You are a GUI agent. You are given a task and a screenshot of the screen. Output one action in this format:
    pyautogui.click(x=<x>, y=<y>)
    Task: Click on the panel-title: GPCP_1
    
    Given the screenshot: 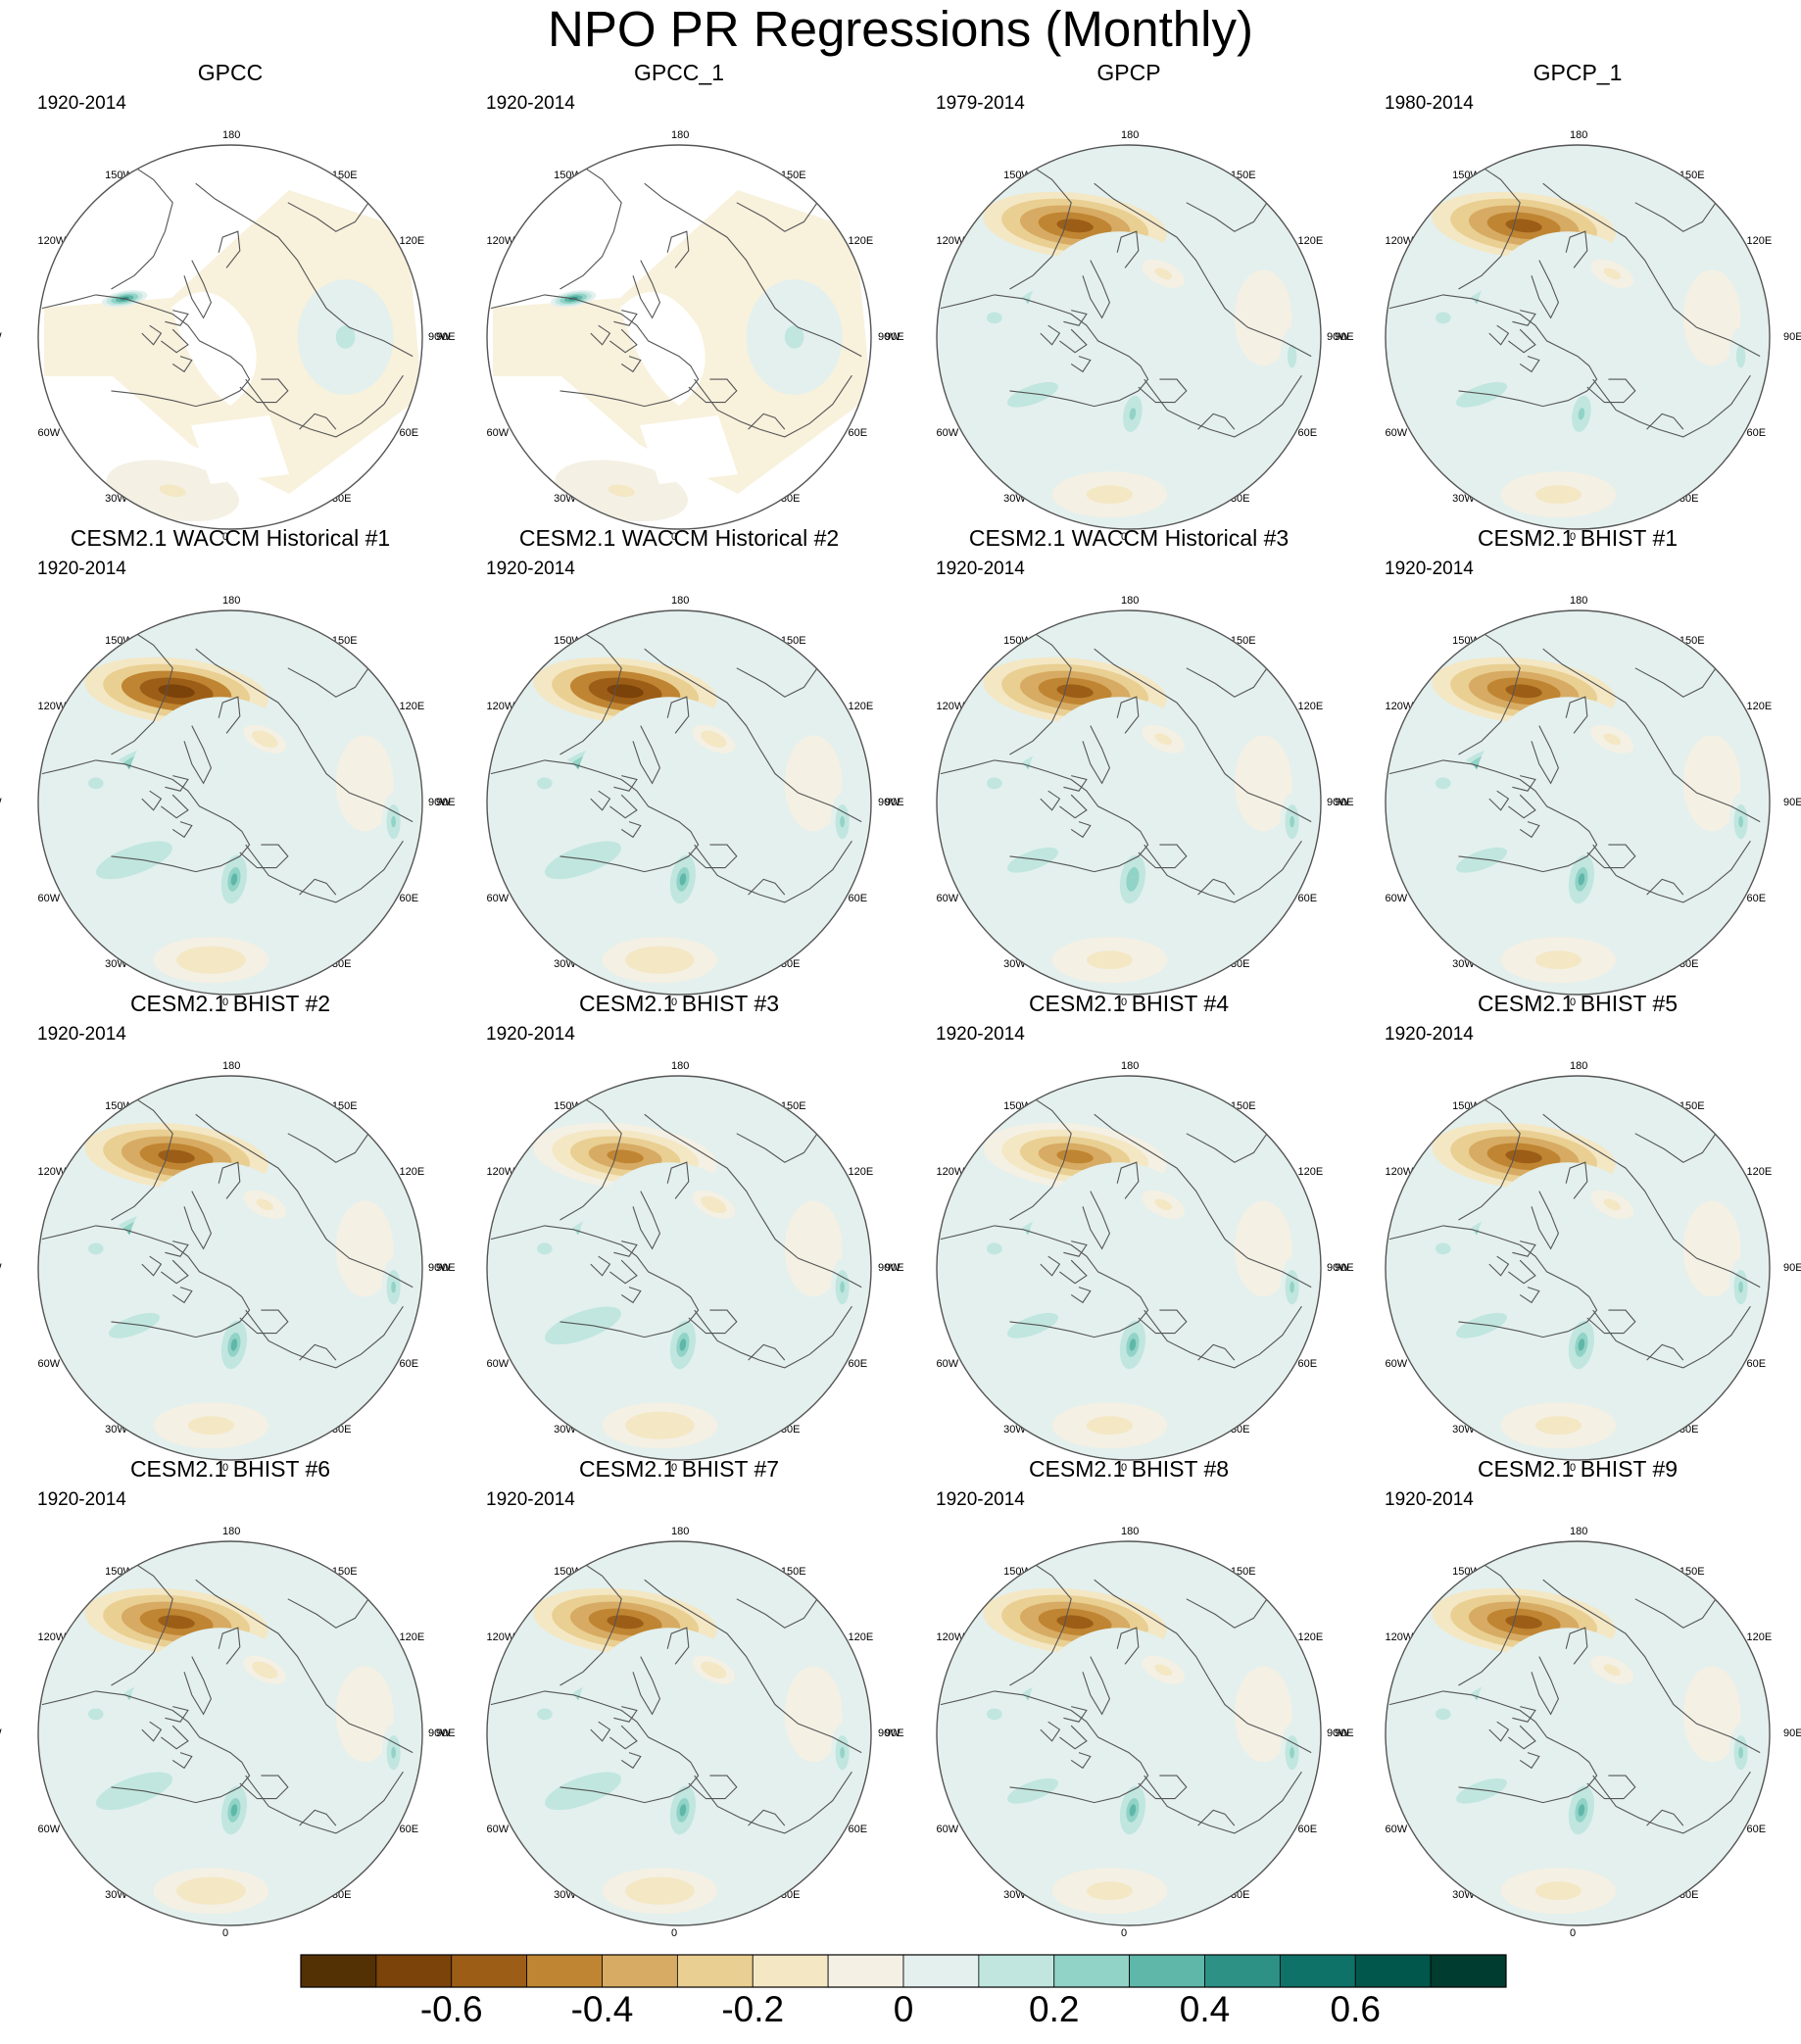 What is the action you would take?
    pyautogui.click(x=1578, y=73)
    